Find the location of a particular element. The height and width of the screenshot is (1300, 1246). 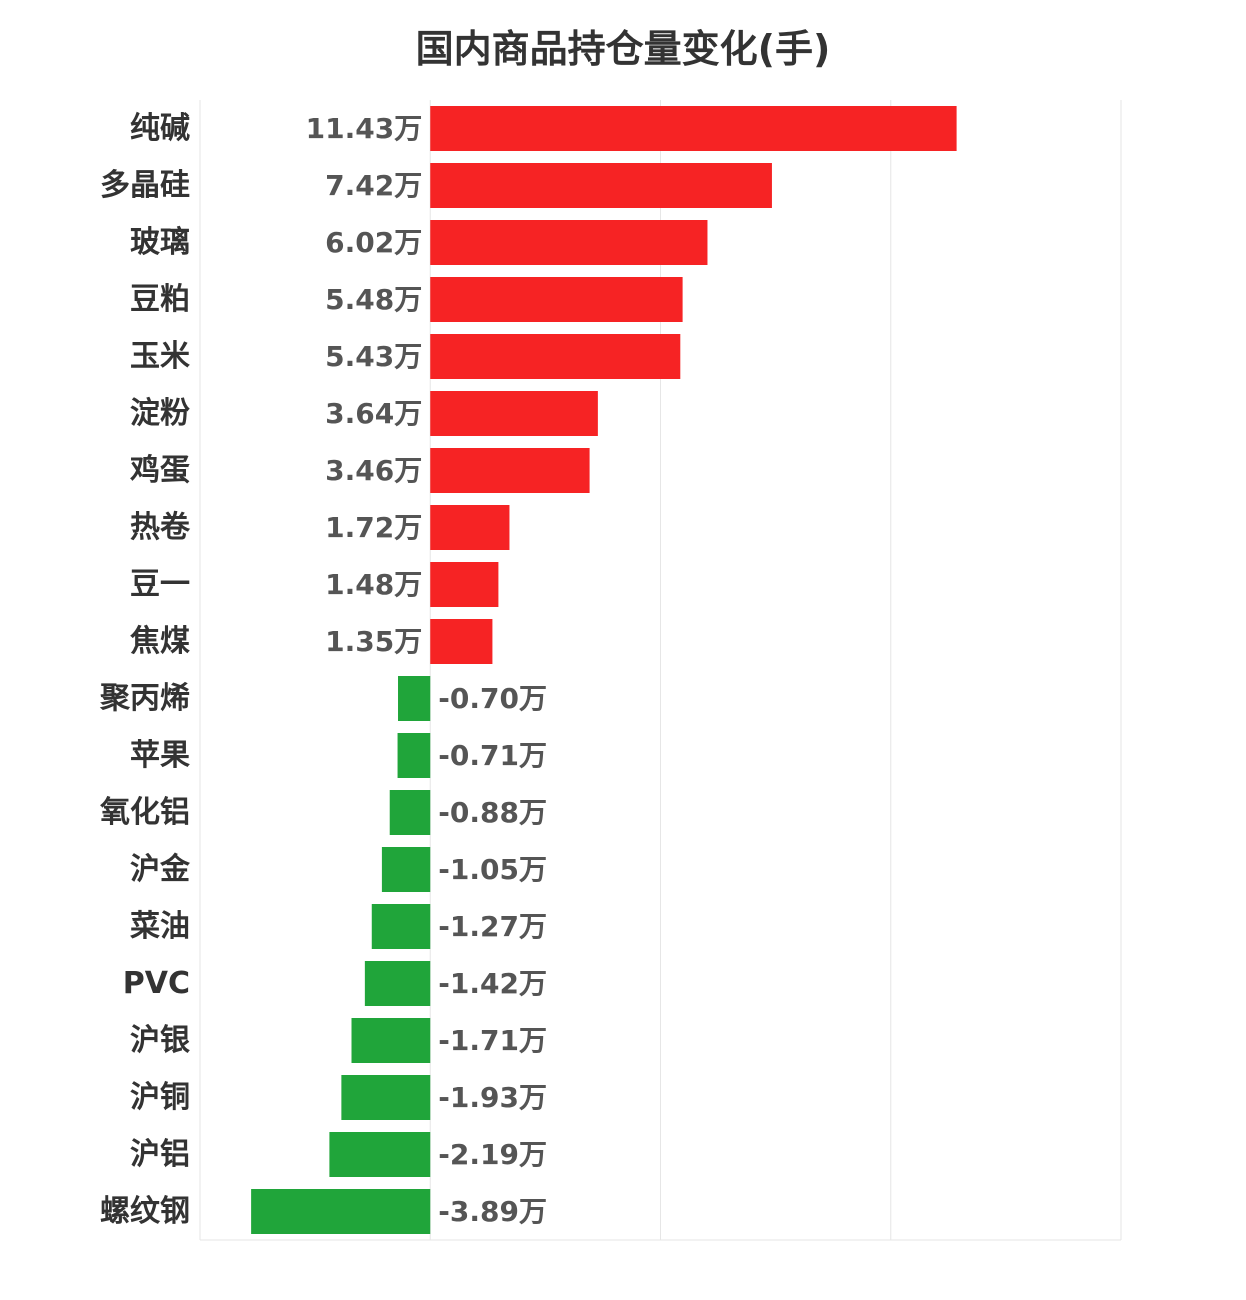

category-label: 豆粕 is located at coordinates (160, 299).